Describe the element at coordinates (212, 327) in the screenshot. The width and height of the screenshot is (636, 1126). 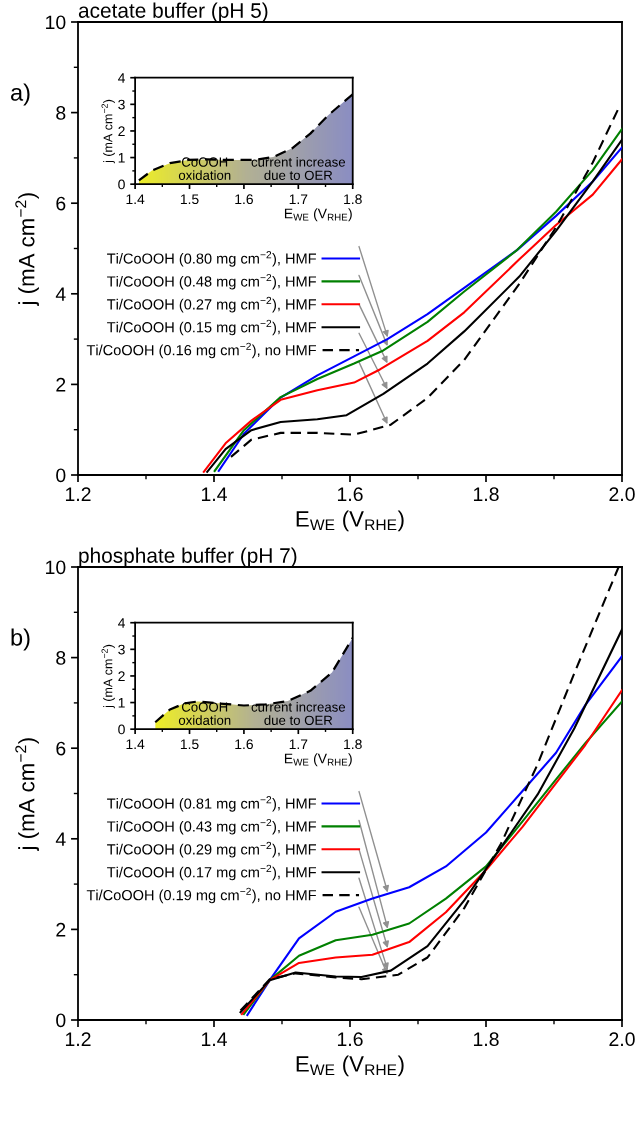
I see `legend-label: Ti/CoOOH (0.15 mg cm$^{−2}$), HMF` at that location.